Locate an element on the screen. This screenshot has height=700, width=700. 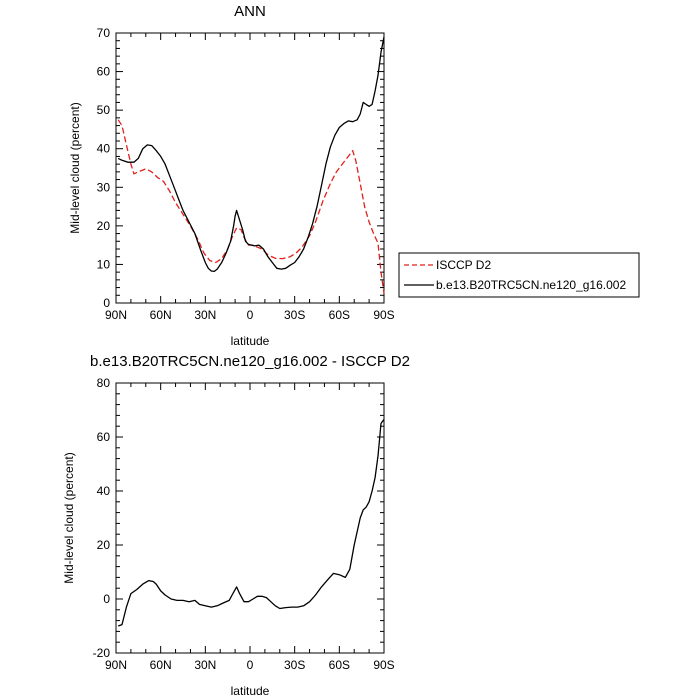
legend: ISCCP D2 b.e13.B20TRC5CN.ne120_g16.002 is located at coordinates (519, 275).